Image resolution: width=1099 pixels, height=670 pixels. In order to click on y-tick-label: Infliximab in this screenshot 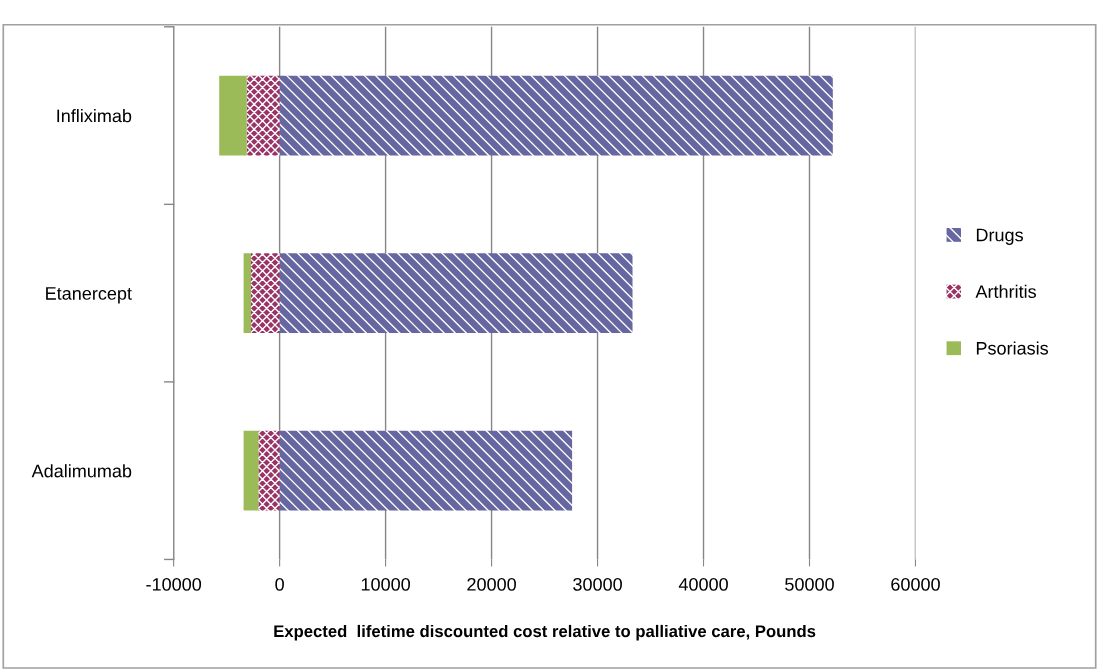, I will do `click(94, 116)`.